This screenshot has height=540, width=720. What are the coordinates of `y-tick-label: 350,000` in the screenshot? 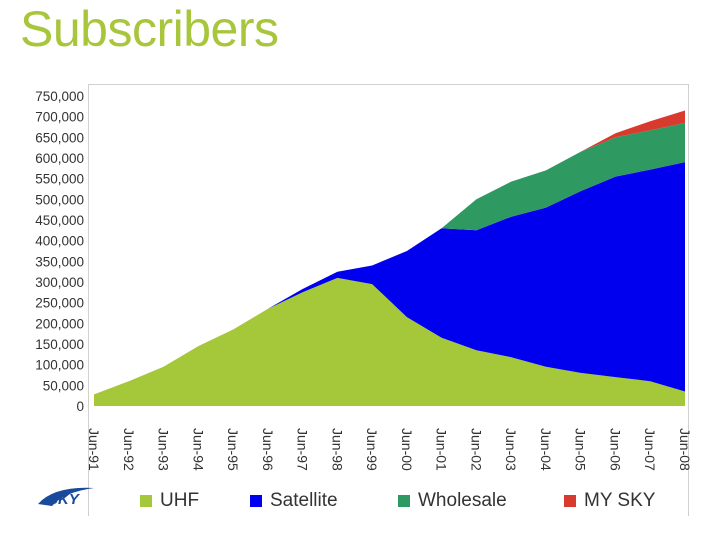 It's located at (59, 261).